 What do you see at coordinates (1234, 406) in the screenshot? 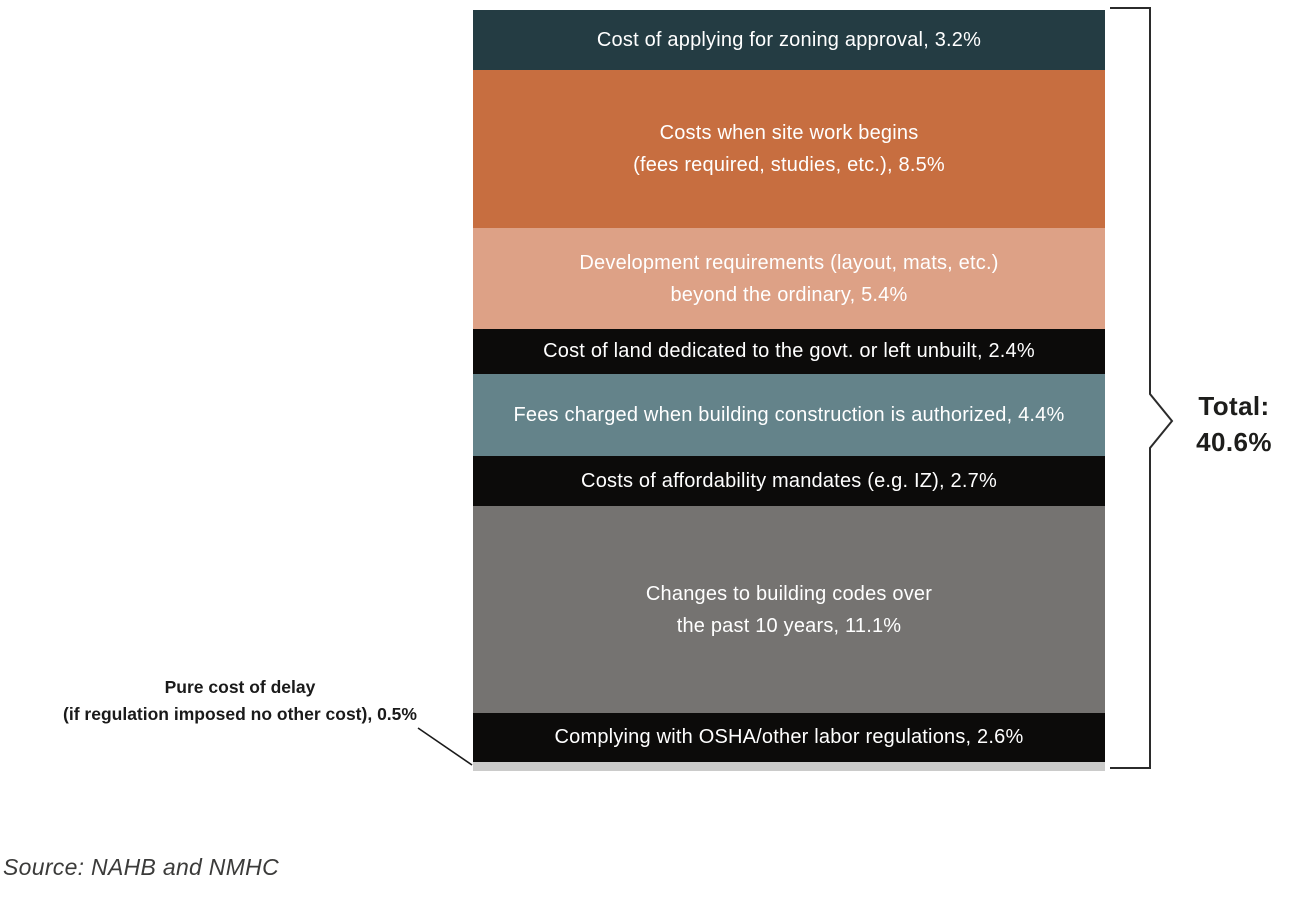
I see `total-label: Total:` at bounding box center [1234, 406].